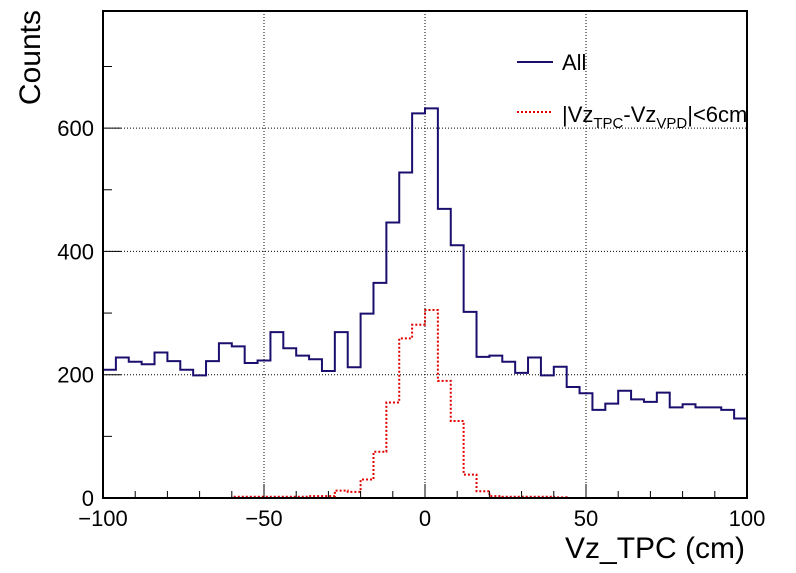 The width and height of the screenshot is (796, 573). I want to click on x-tick-label: −50, so click(263, 518).